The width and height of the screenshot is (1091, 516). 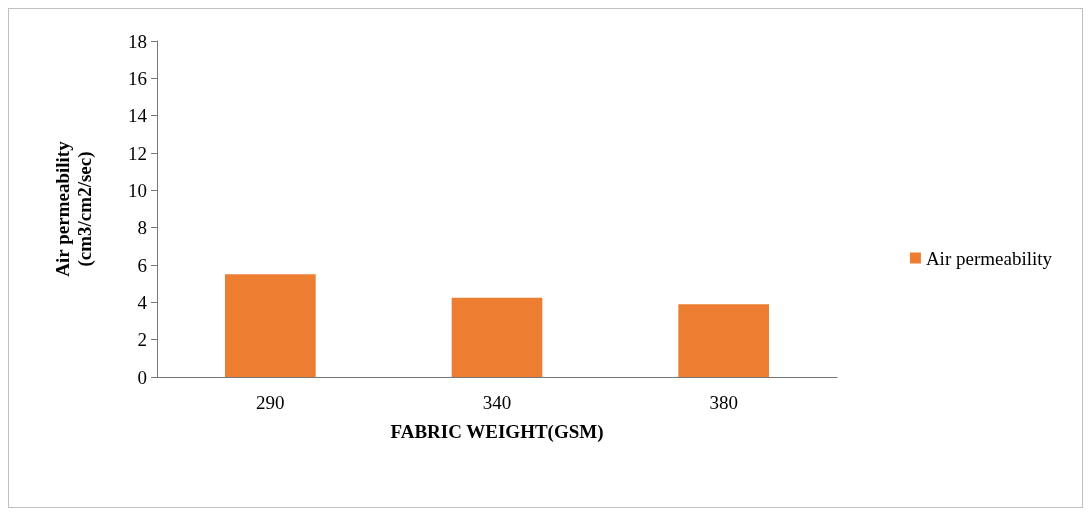 I want to click on y-tick-label: 4, so click(x=142, y=302).